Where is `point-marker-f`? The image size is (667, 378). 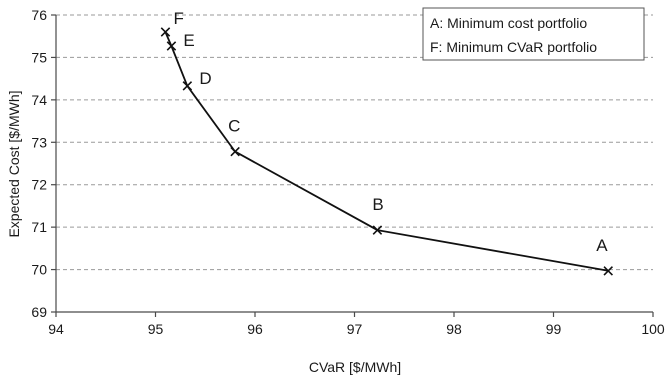
point-marker-f is located at coordinates (165, 32).